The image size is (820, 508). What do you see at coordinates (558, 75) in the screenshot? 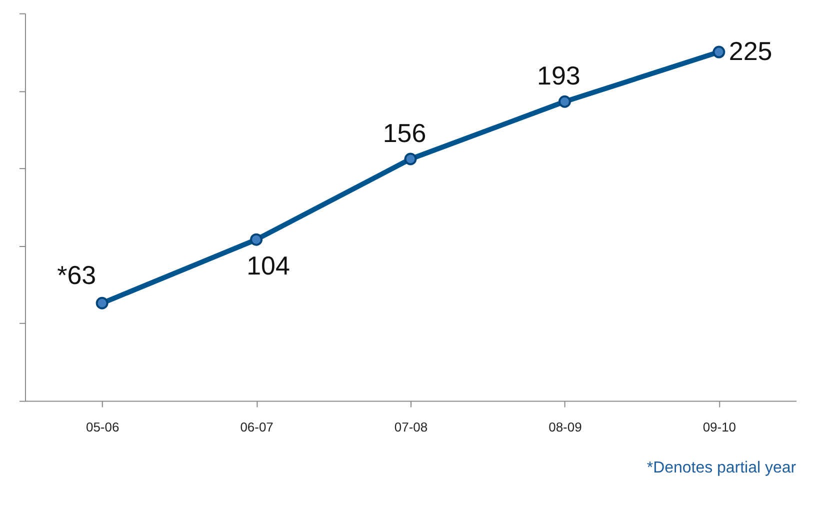
I see `data-label: 193` at bounding box center [558, 75].